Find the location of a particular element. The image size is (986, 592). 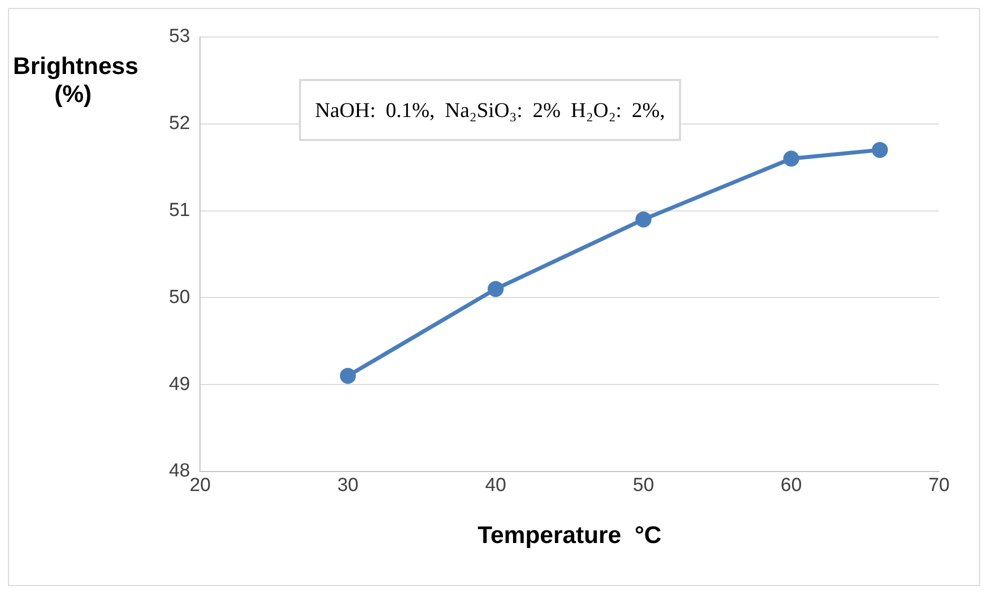

y-tick-label: 49 is located at coordinates (179, 384).